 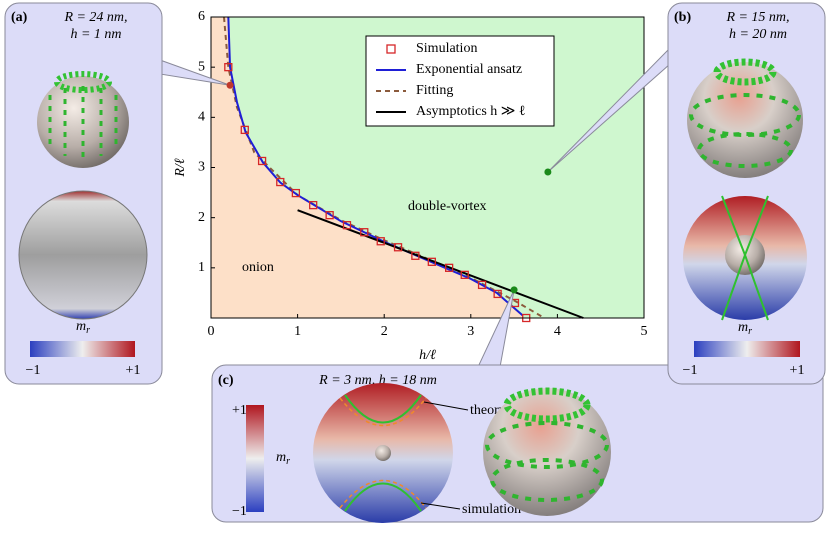 What do you see at coordinates (470, 331) in the screenshot?
I see `x-tick-label: 3` at bounding box center [470, 331].